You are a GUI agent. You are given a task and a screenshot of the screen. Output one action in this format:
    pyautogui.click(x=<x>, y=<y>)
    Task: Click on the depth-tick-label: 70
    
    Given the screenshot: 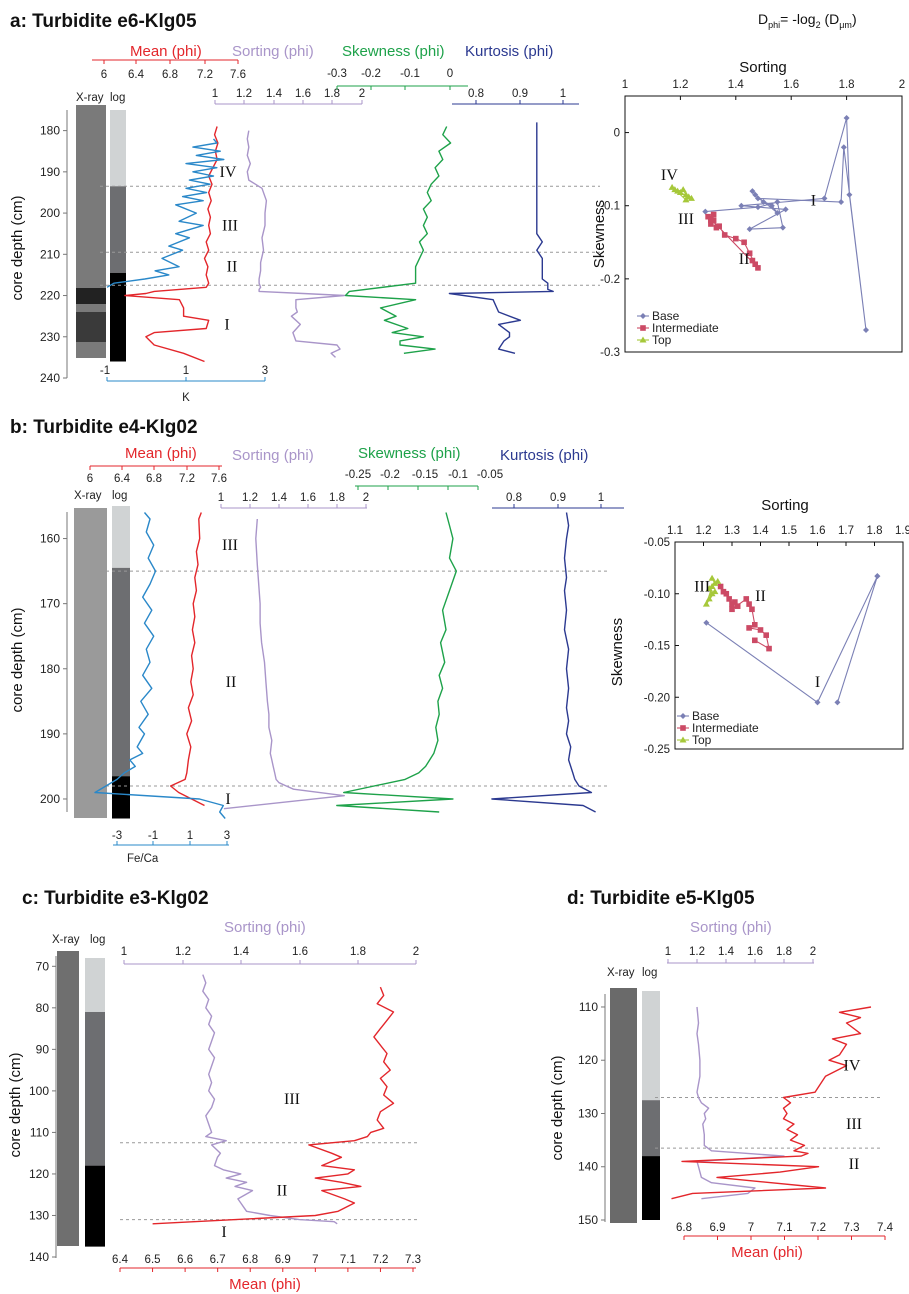 What is the action you would take?
    pyautogui.click(x=43, y=966)
    